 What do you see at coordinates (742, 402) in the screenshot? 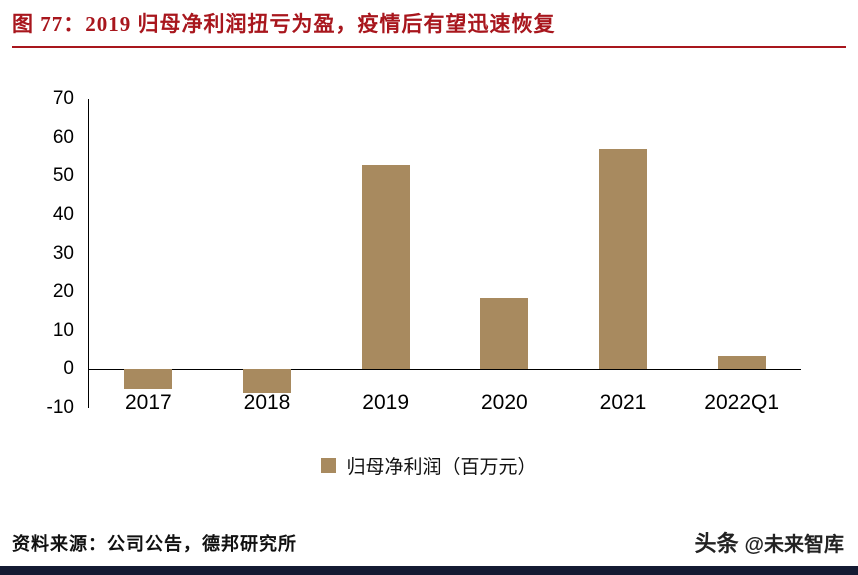
I see `x-axis-tick-label: 2022Q1` at bounding box center [742, 402].